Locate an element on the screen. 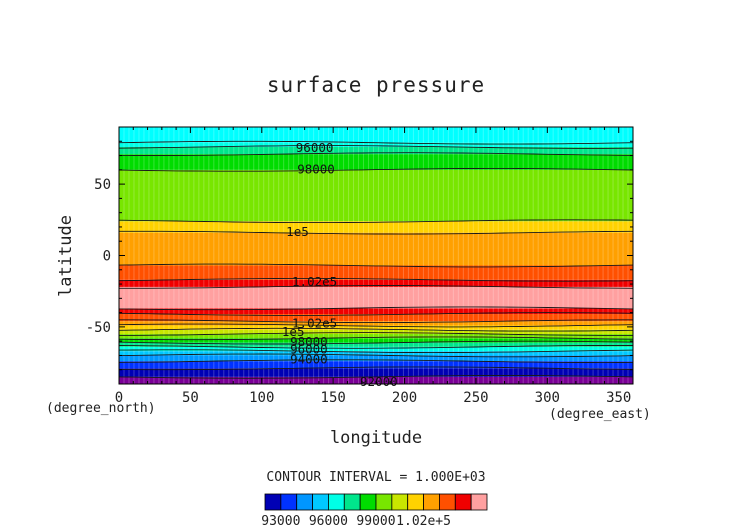  colorbar-tick-label: 96000 is located at coordinates (328, 521).